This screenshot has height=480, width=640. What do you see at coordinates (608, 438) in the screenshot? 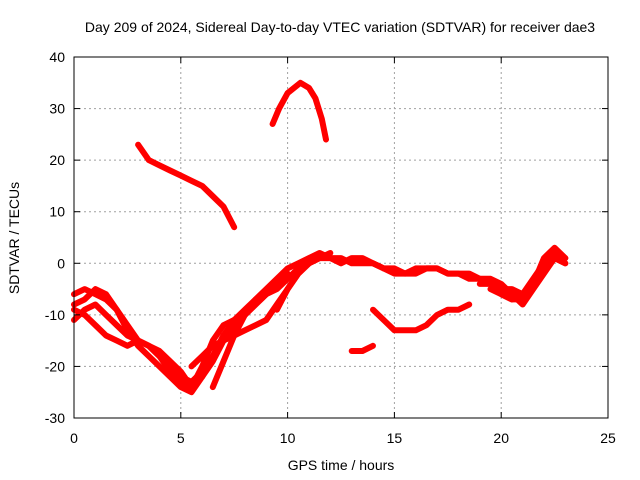
I see `x-tick-label: 25` at bounding box center [608, 438].